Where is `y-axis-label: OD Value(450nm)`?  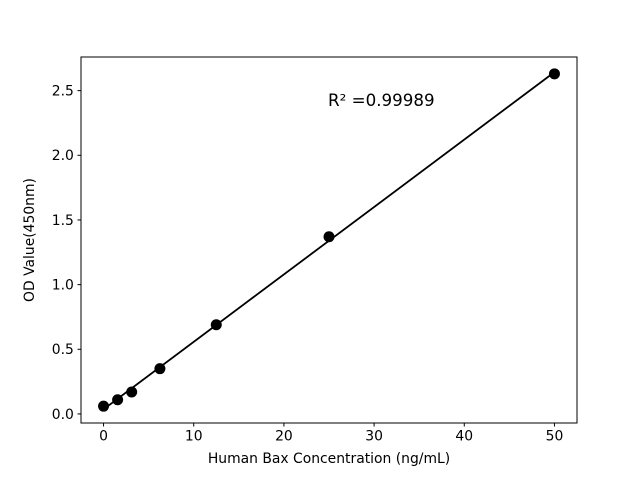
y-axis-label: OD Value(450nm) is located at coordinates (30, 240).